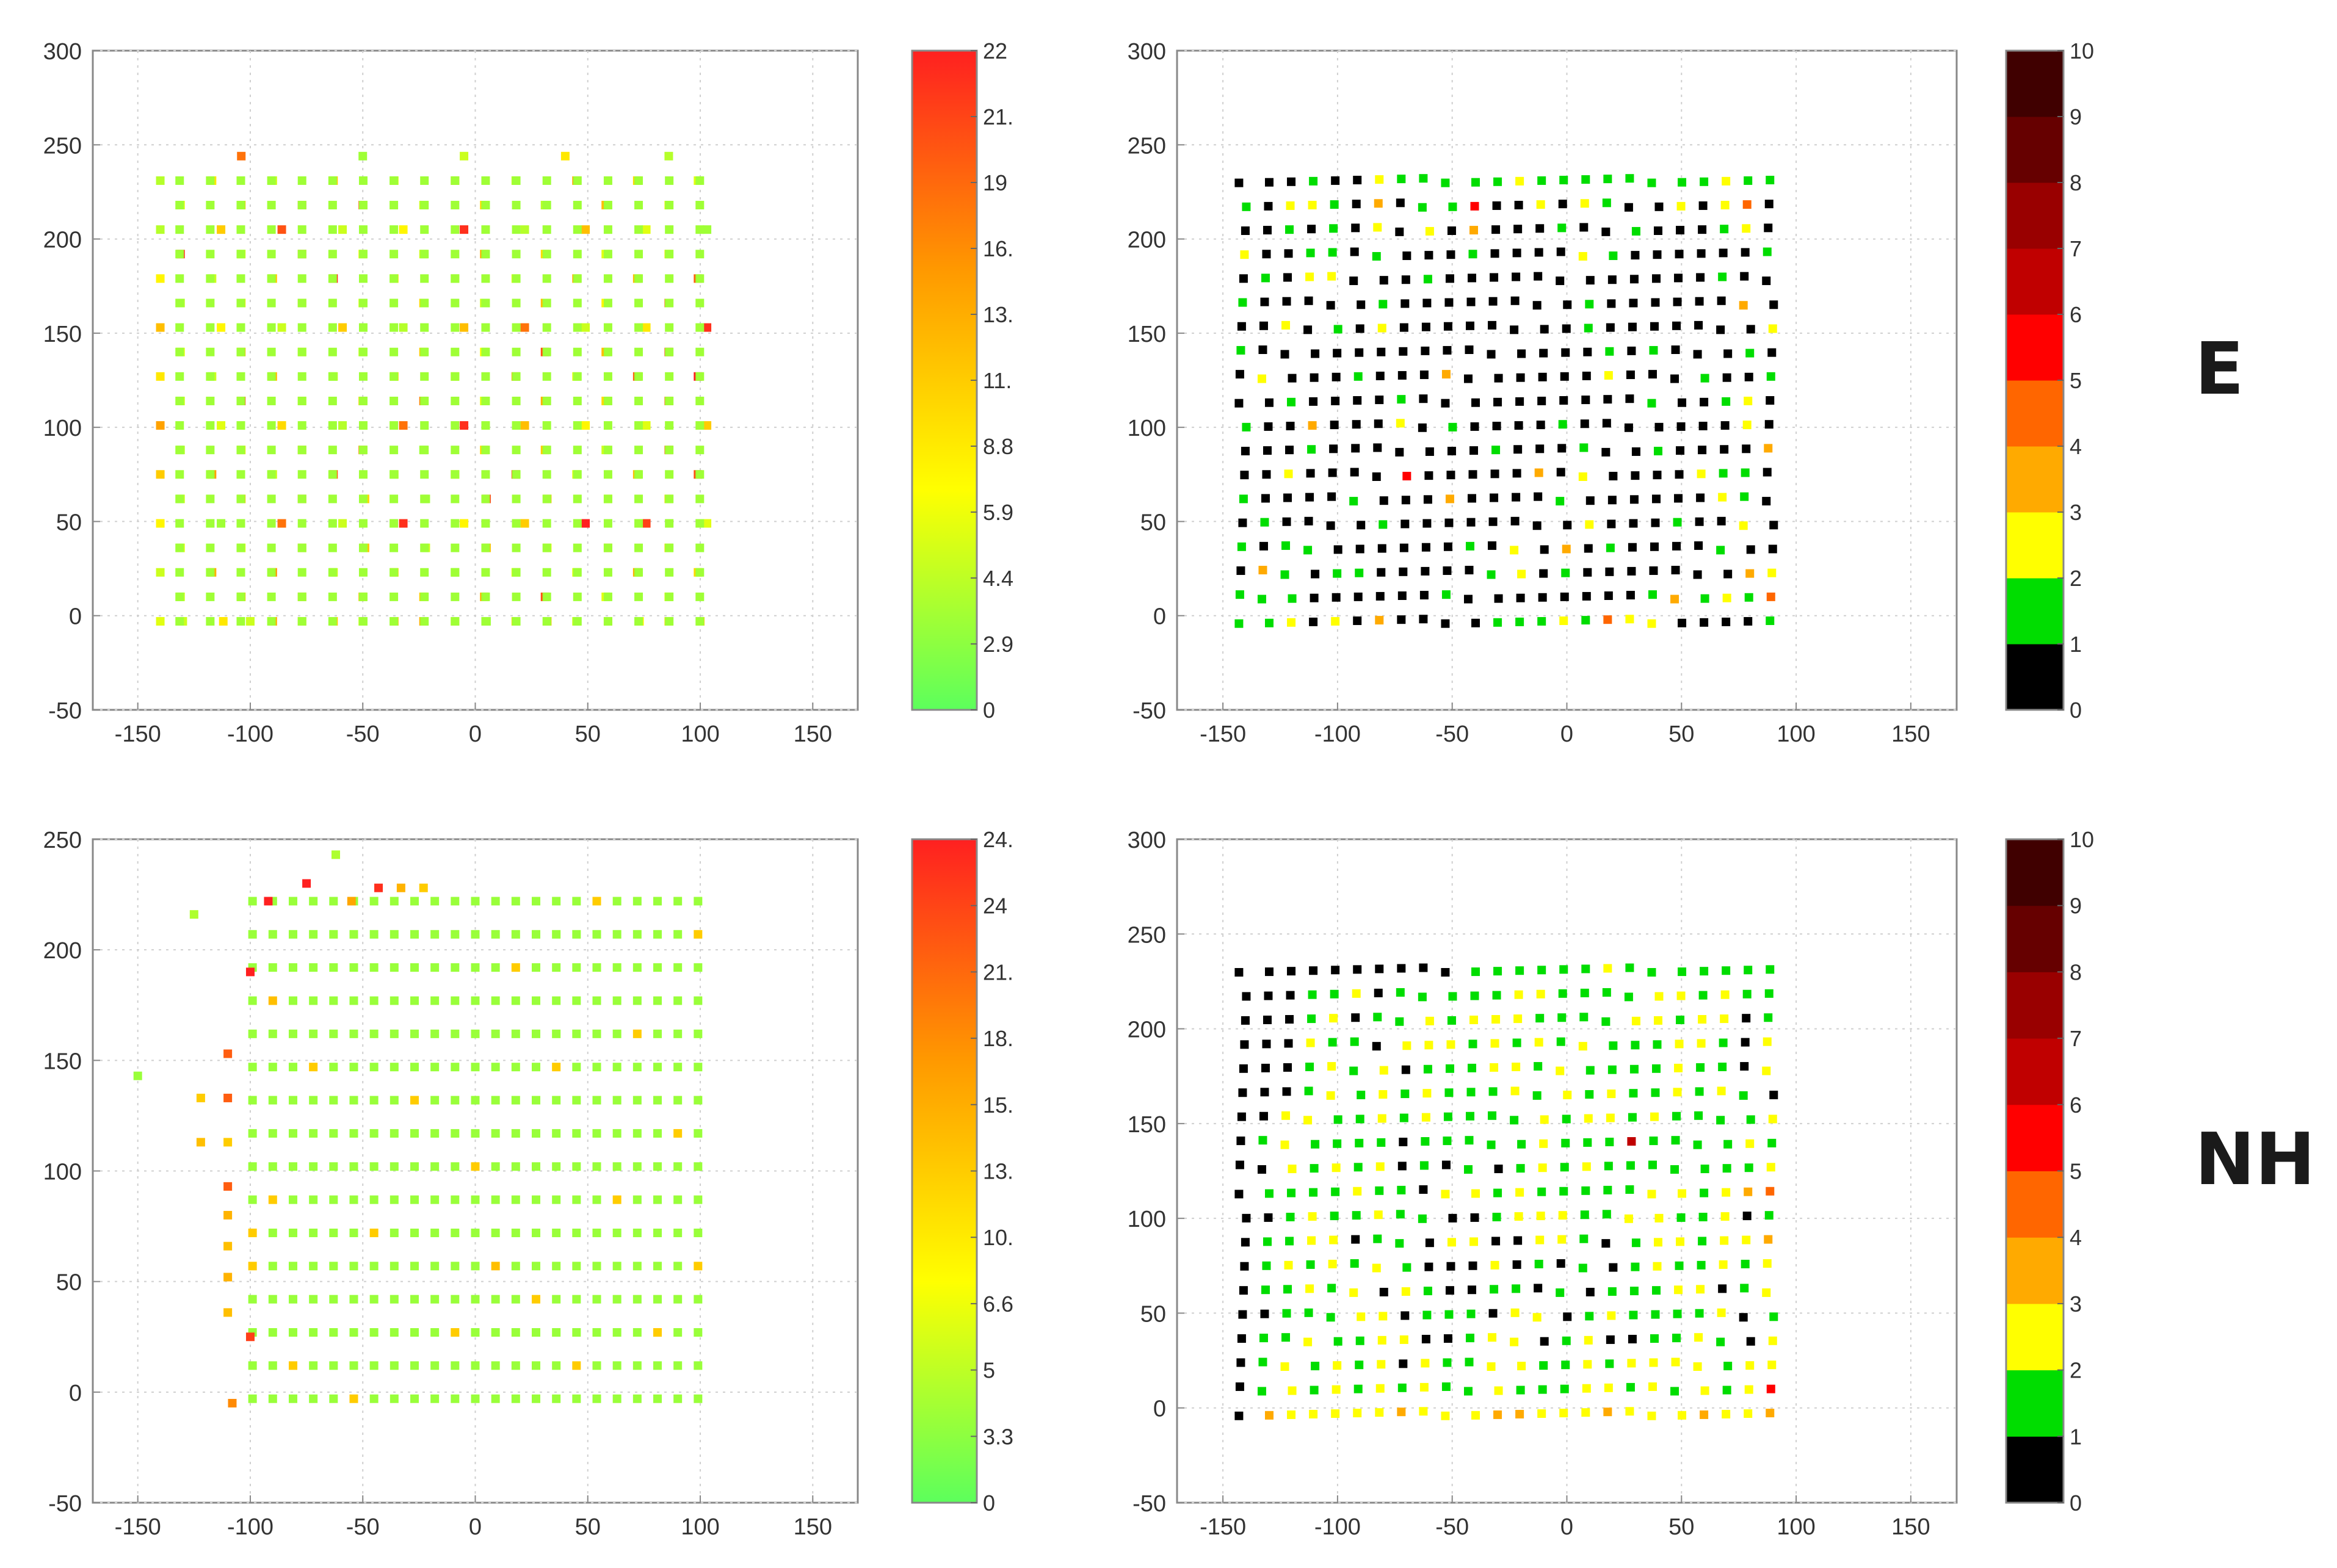 This screenshot has height=1568, width=2337. What do you see at coordinates (989, 1503) in the screenshot?
I see `colorbar-tick-label: 0` at bounding box center [989, 1503].